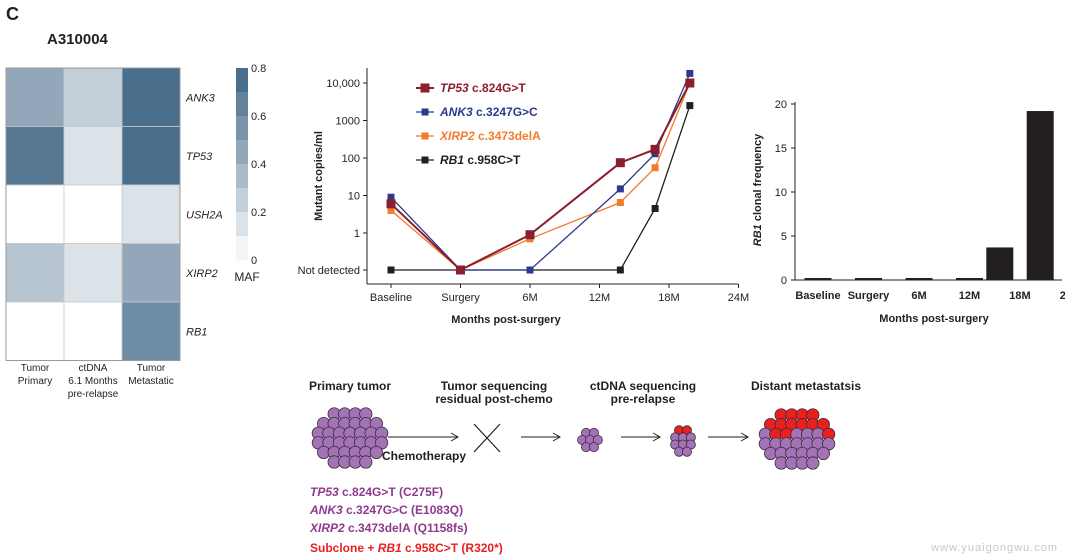 The image size is (1065, 559). What do you see at coordinates (934, 319) in the screenshot?
I see `bar-x-axis-label: Months post-surgery` at bounding box center [934, 319].